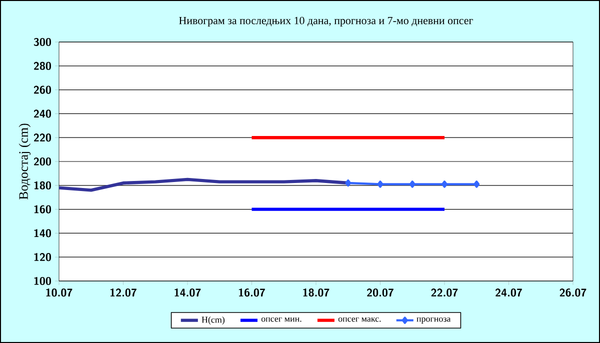 The height and width of the screenshot is (343, 600). Describe the element at coordinates (42, 161) in the screenshot. I see `y-tick-label: 200` at that location.